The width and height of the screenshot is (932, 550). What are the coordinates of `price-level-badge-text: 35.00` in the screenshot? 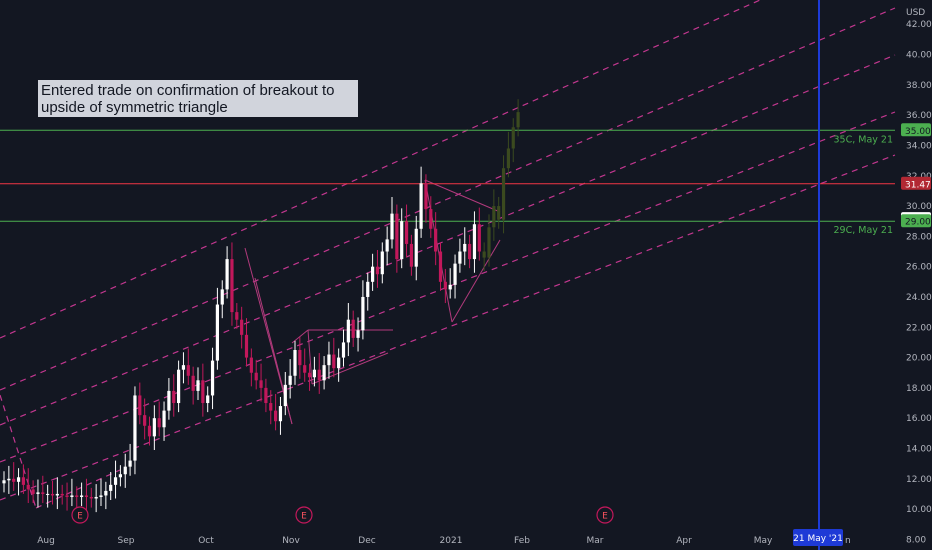 It's located at (918, 132).